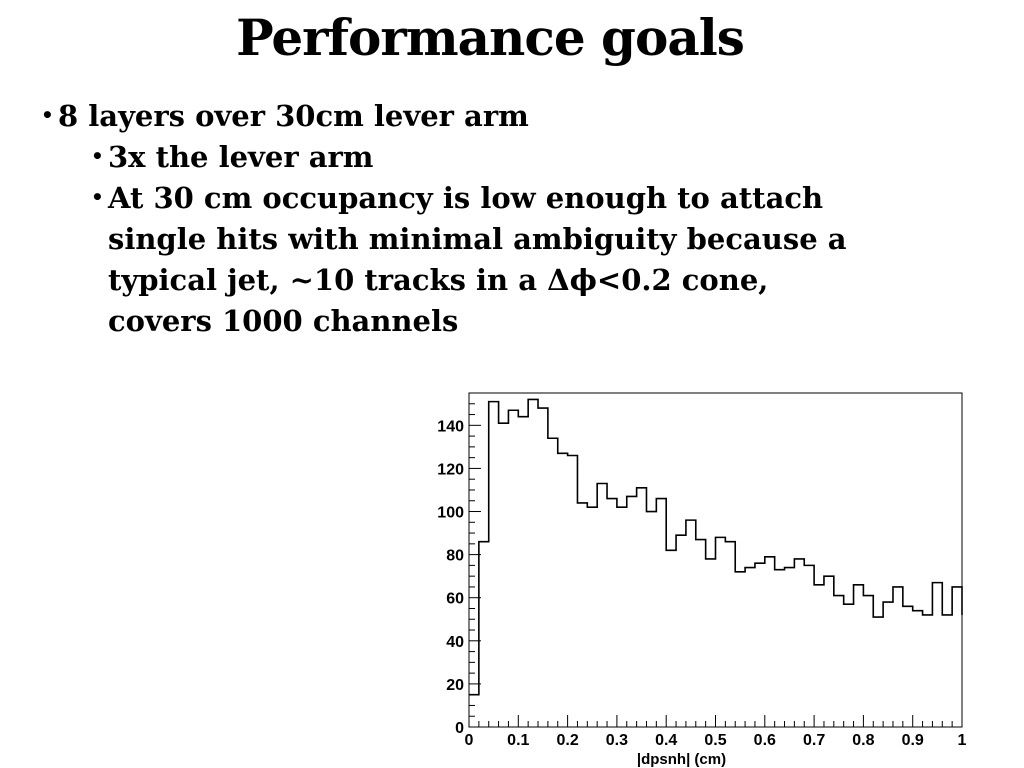 This screenshot has height=768, width=1024. What do you see at coordinates (455, 685) in the screenshot?
I see `y-tick-label: 20` at bounding box center [455, 685].